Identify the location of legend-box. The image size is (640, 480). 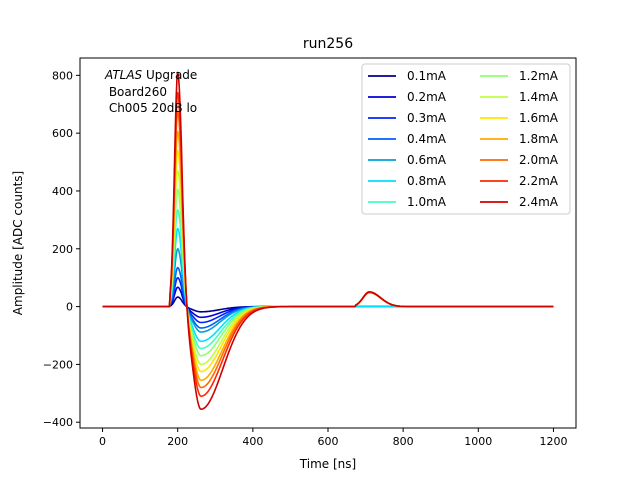
(466, 139).